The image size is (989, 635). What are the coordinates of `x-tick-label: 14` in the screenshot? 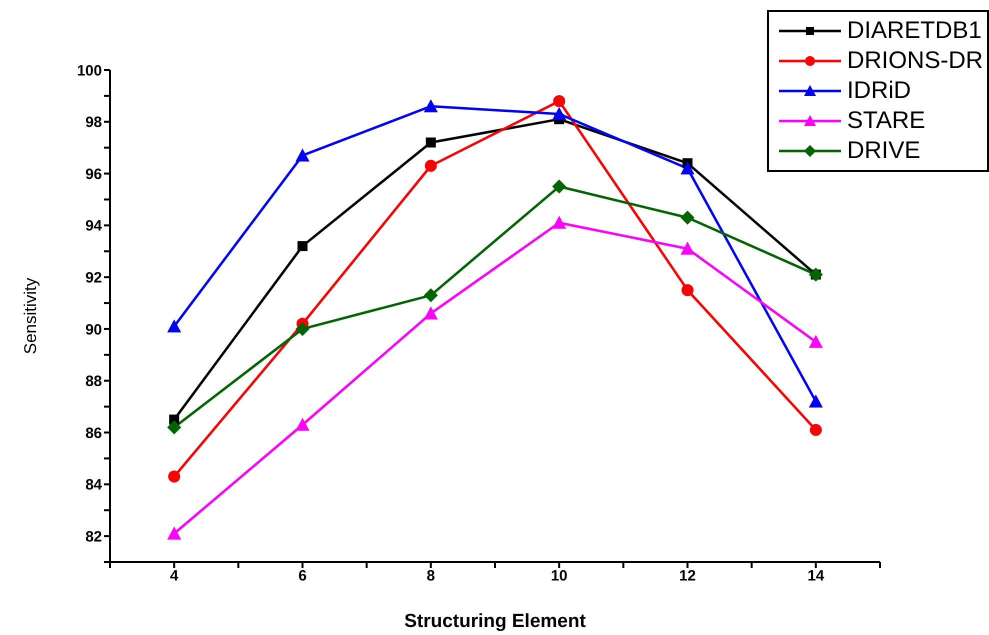 It's located at (816, 576).